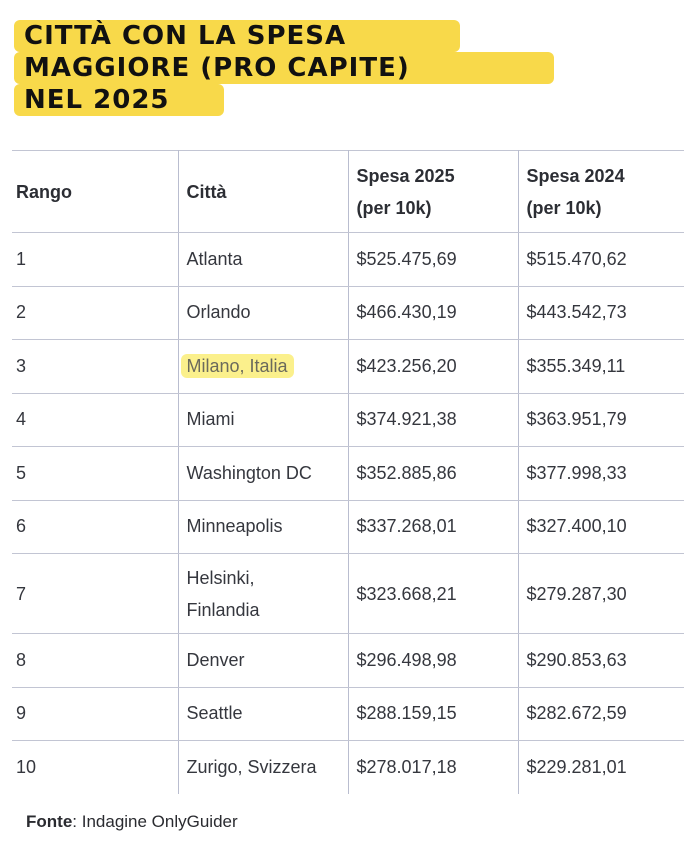 The image size is (696, 862). I want to click on header-spend-2024: Spesa 2024 (per 10k), so click(600, 191).